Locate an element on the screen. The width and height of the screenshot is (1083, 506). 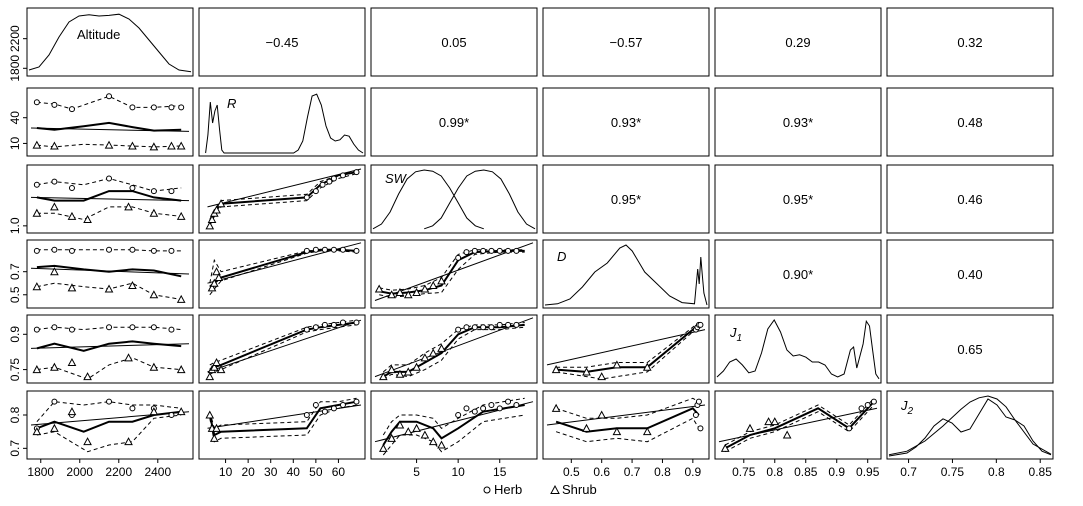
x-tick-label-sw-2: 15 is located at coordinates (500, 472).